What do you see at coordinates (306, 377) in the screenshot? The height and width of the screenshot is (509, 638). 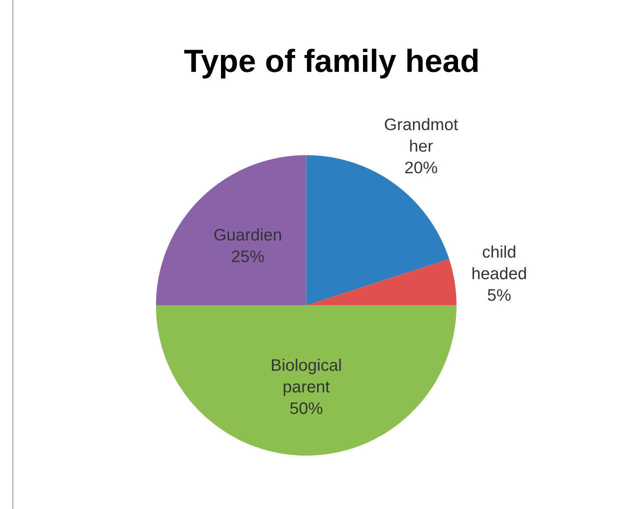 I see `slice-label: Biological parent` at bounding box center [306, 377].